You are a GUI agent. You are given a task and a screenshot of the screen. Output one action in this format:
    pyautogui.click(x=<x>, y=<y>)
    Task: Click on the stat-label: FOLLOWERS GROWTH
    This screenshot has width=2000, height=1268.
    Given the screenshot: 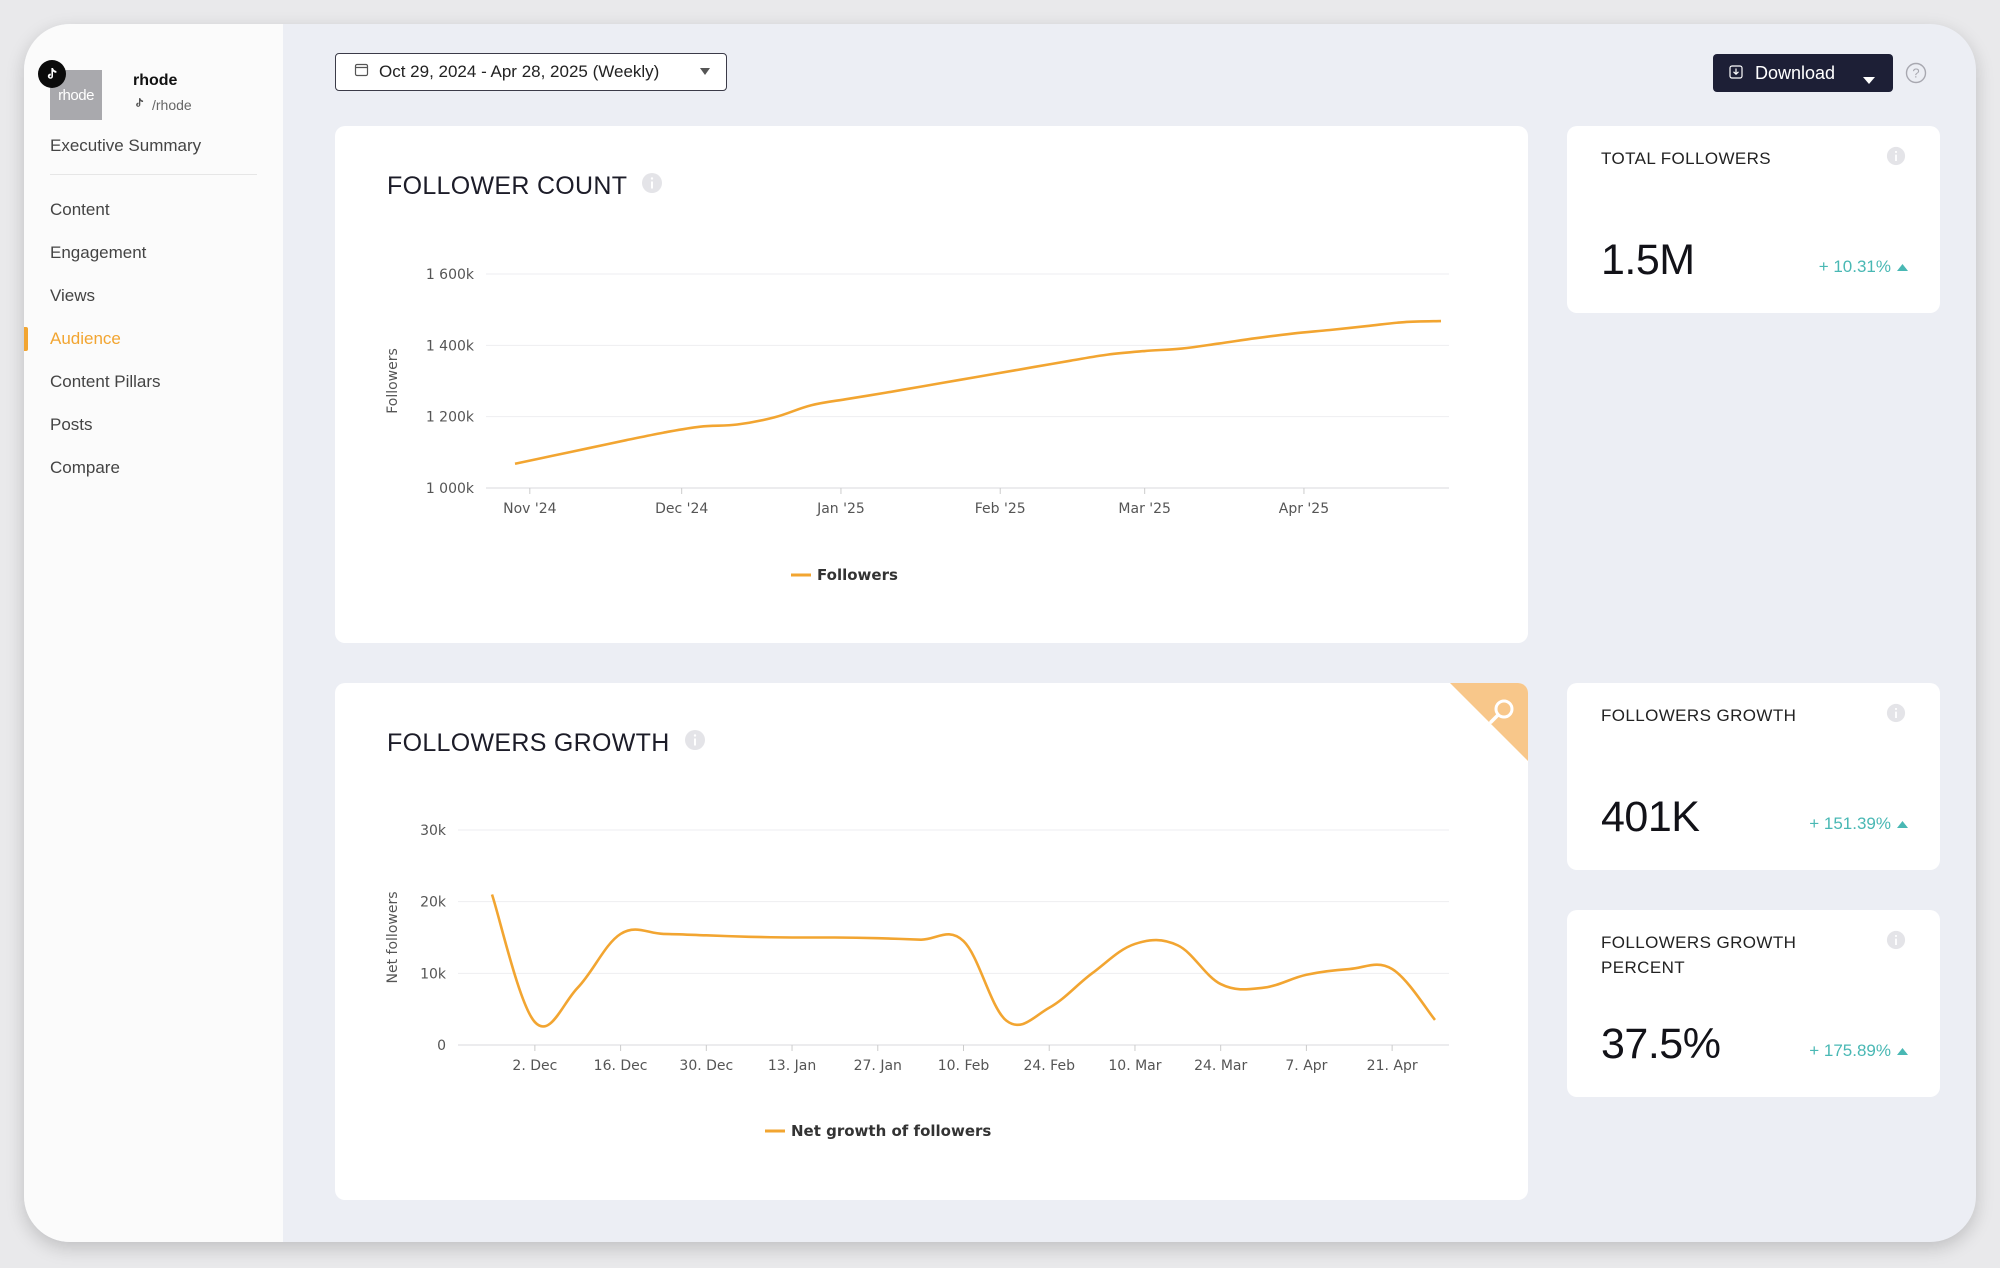 What is the action you would take?
    pyautogui.click(x=1699, y=715)
    